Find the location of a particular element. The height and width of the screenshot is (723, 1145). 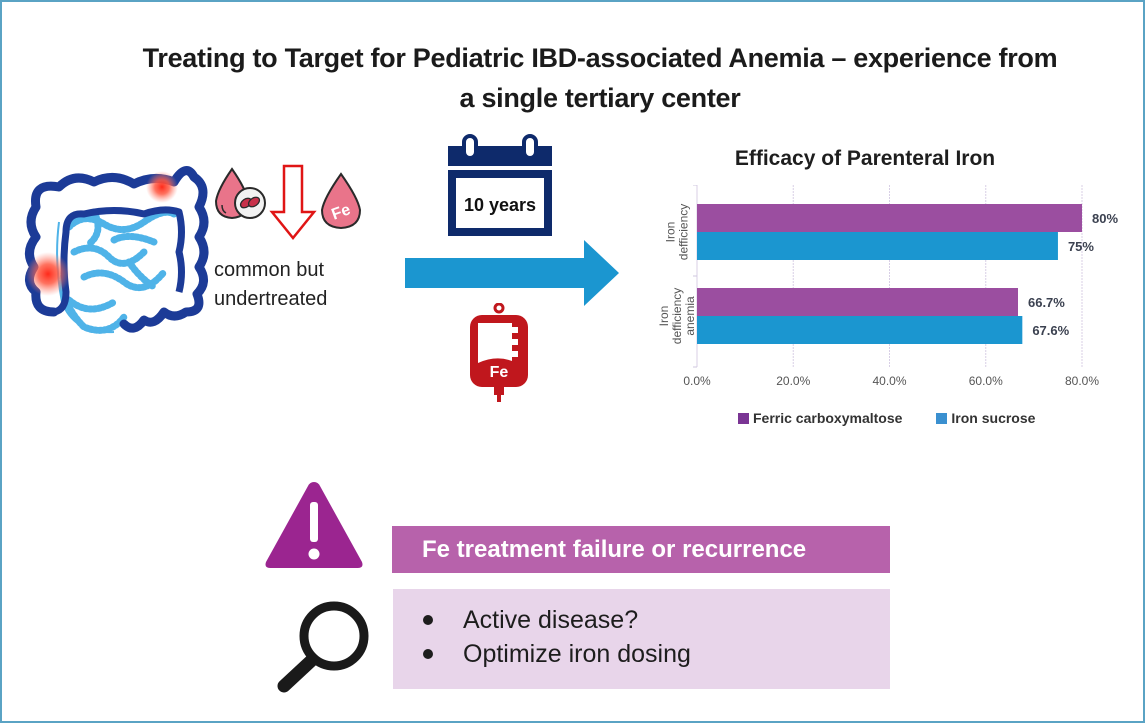

calendar-label: 10 years is located at coordinates (500, 205).